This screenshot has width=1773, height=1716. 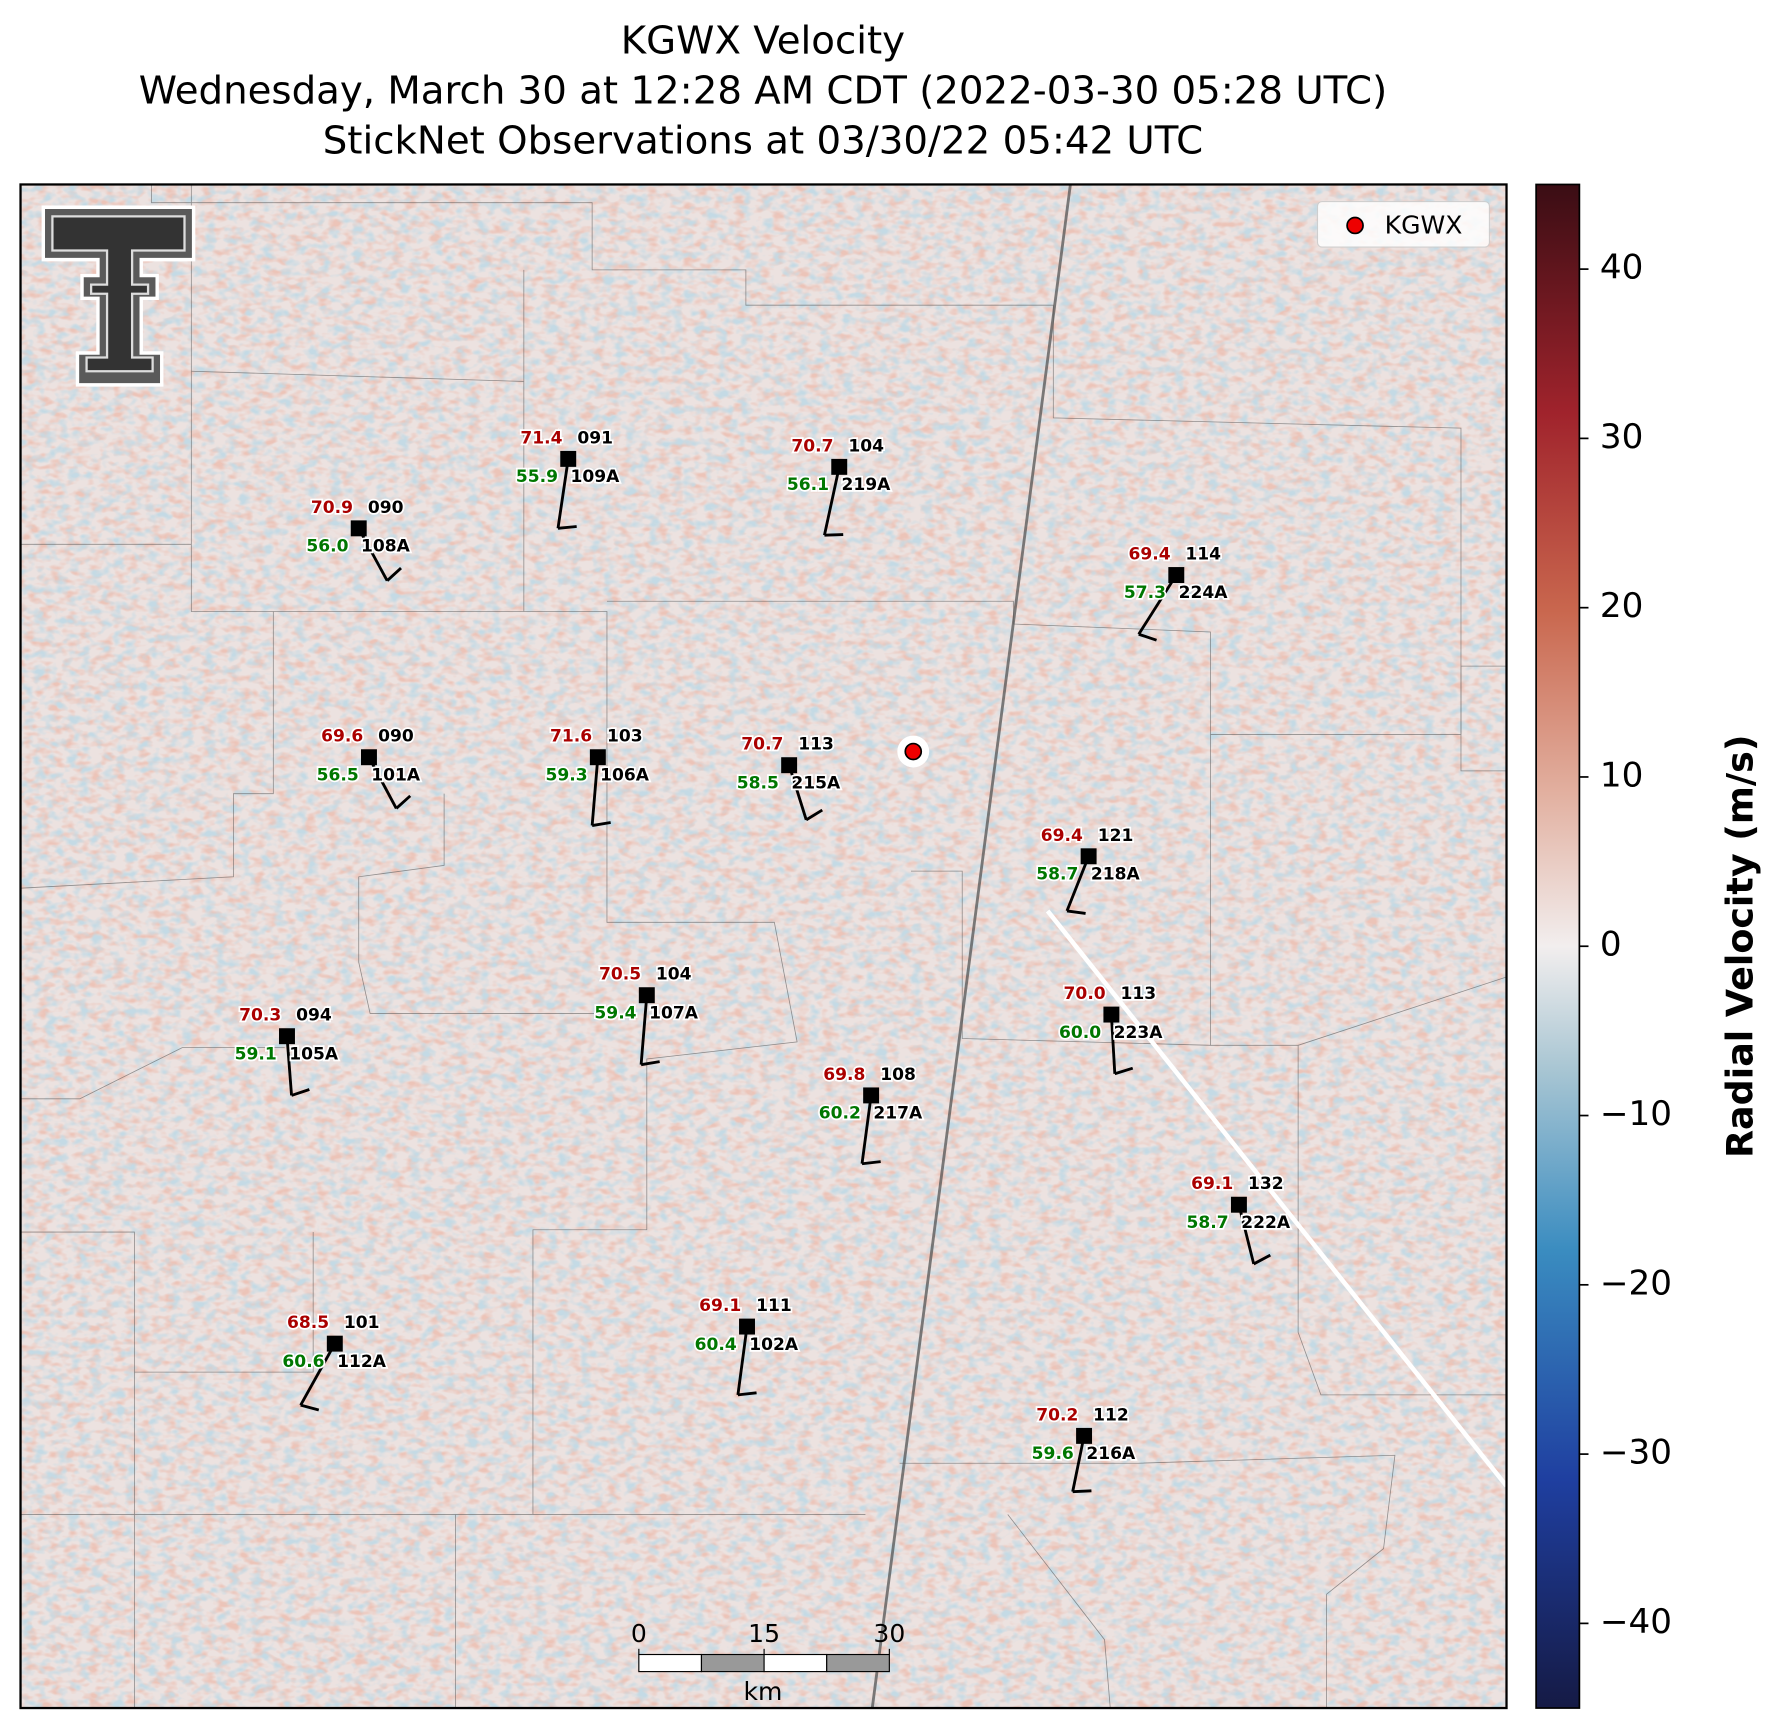 I want to click on title-line: KGWX Velocity, so click(x=763, y=41).